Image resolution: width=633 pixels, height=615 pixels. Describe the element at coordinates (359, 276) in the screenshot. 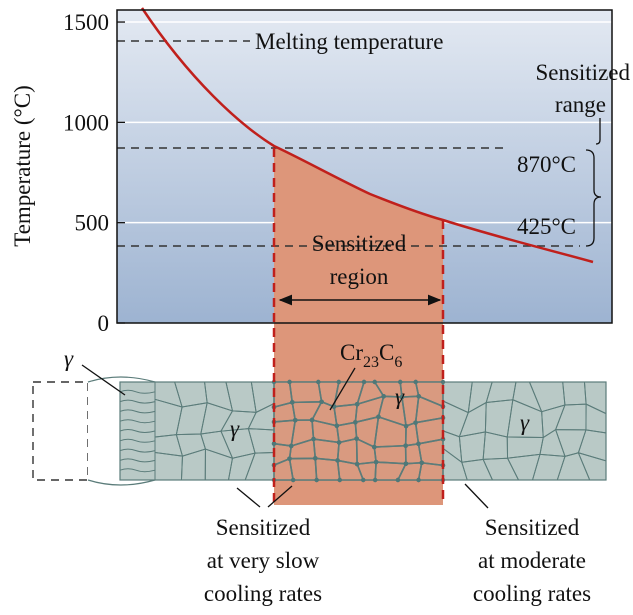

I see `region-label: region` at that location.